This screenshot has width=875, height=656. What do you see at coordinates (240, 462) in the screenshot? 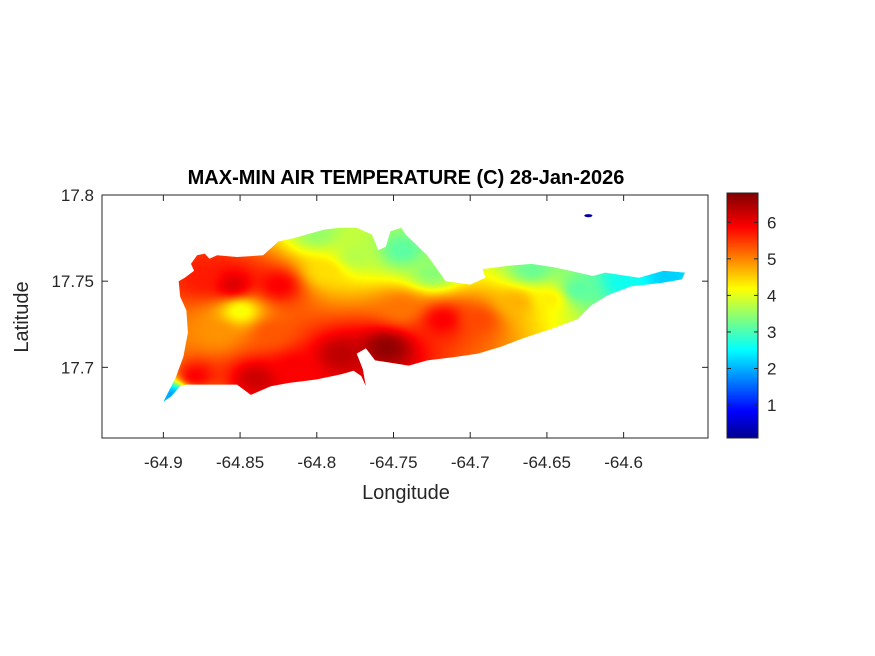
I see `x-tick-label: -64.85` at bounding box center [240, 462].